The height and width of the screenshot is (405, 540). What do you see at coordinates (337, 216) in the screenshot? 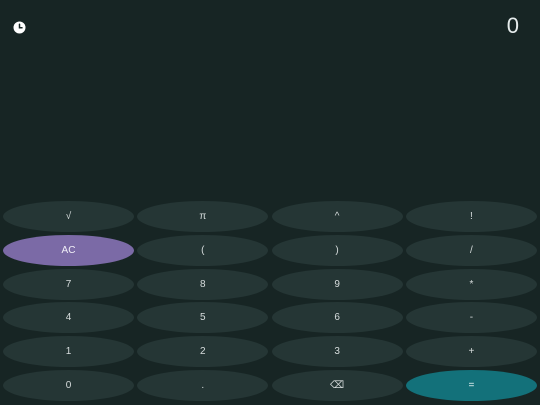
I see `power-button: ^` at bounding box center [337, 216].